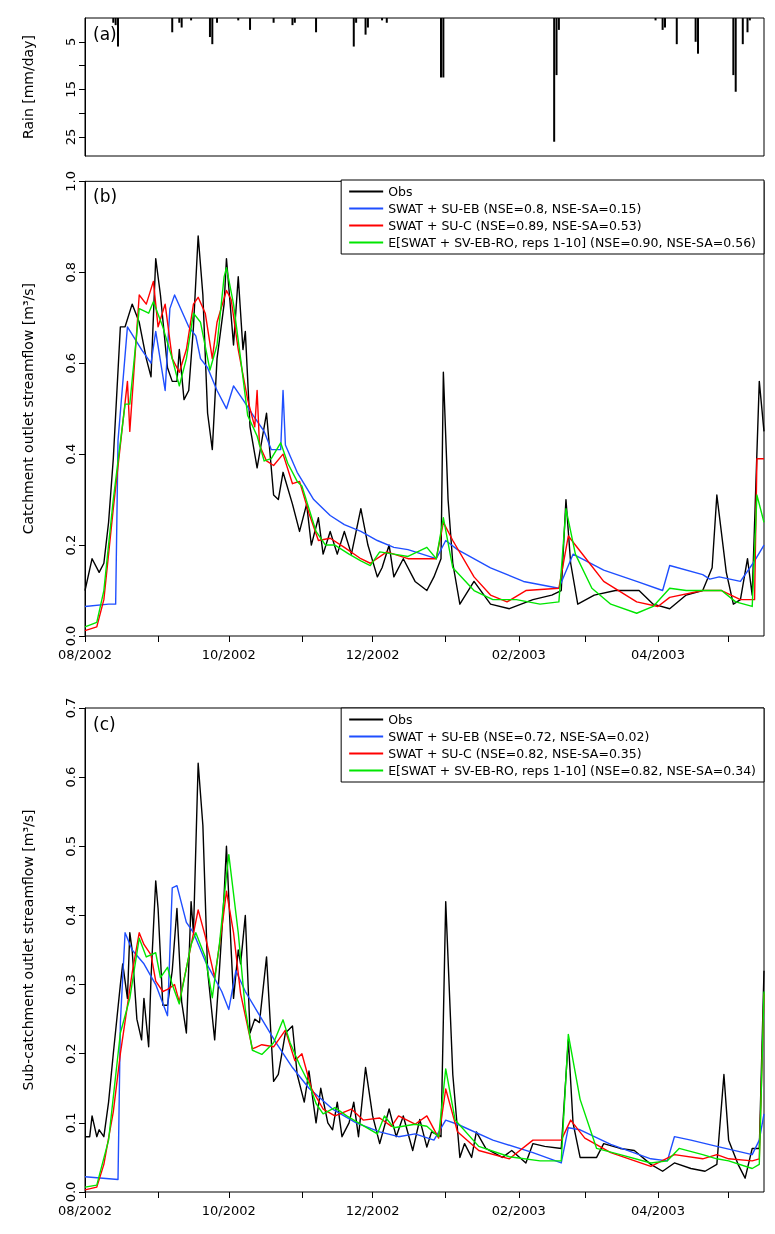 Image resolution: width=775 pixels, height=1234 pixels. I want to click on y-tick-label: 0.5, so click(70, 846).